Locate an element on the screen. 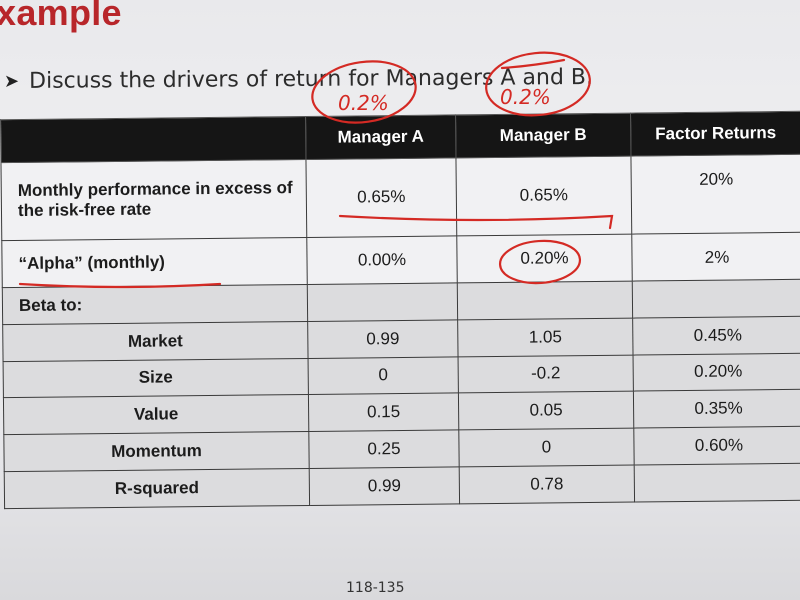 The image size is (800, 600). cell-manager-b: 0.05 is located at coordinates (546, 411).